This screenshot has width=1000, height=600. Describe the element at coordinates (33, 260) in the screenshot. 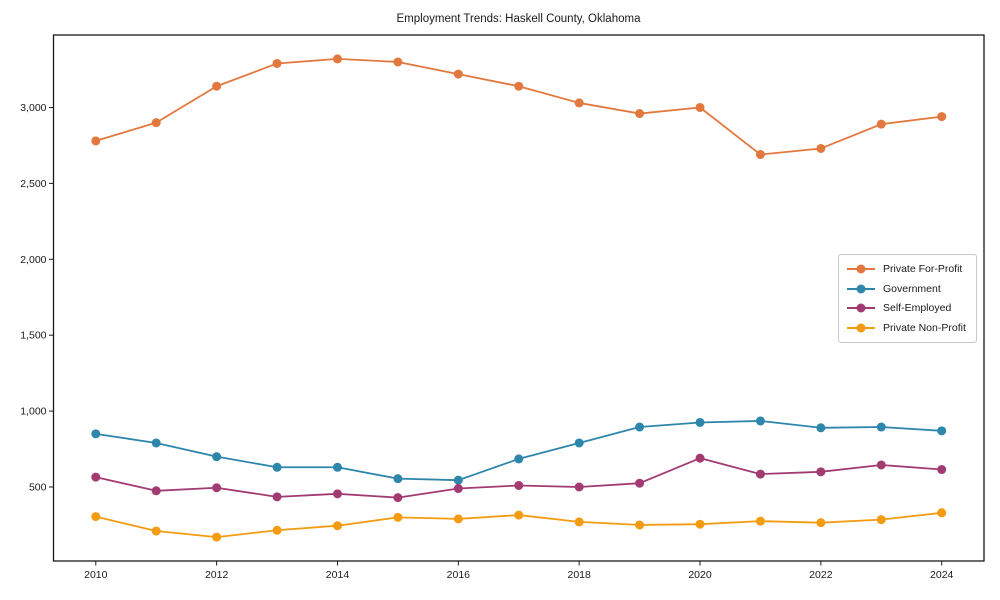

I see `y-tick-label: 2,000` at that location.